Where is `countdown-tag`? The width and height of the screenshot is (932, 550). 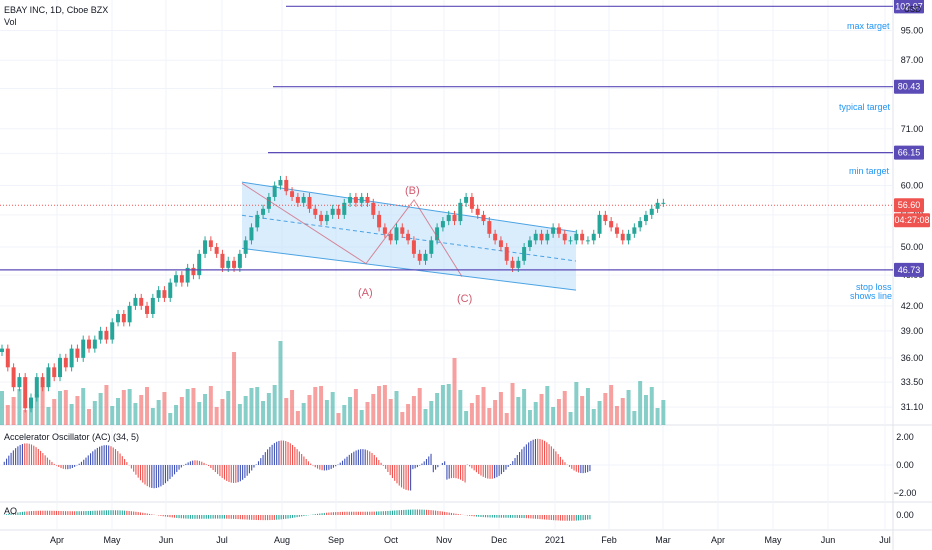 countdown-tag is located at coordinates (912, 220).